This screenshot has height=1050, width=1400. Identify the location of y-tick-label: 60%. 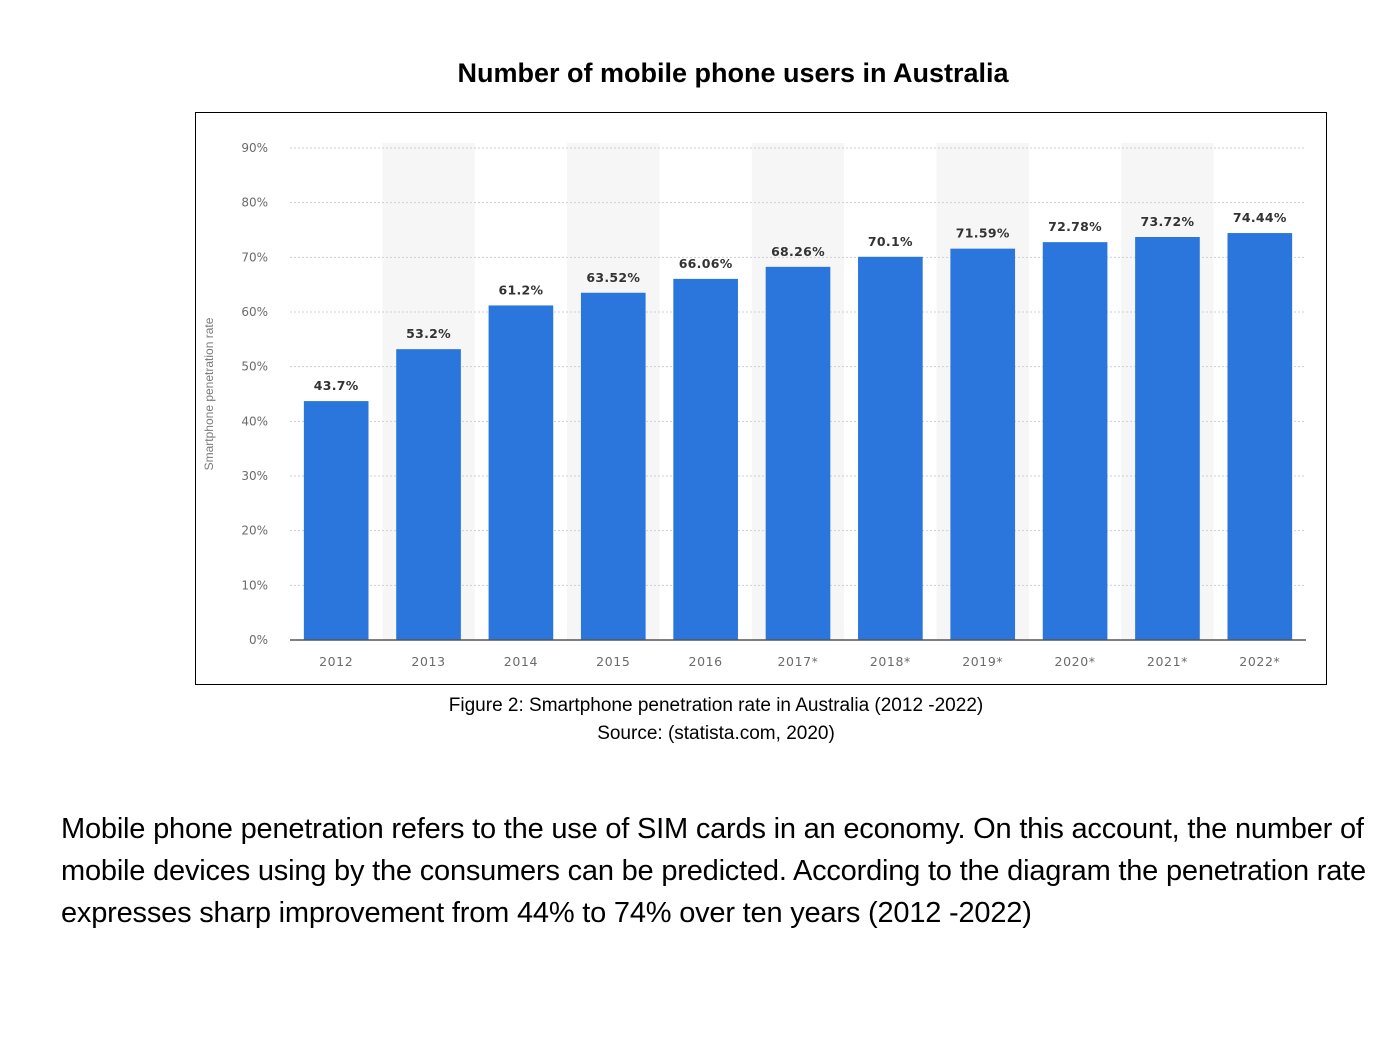
(254, 312).